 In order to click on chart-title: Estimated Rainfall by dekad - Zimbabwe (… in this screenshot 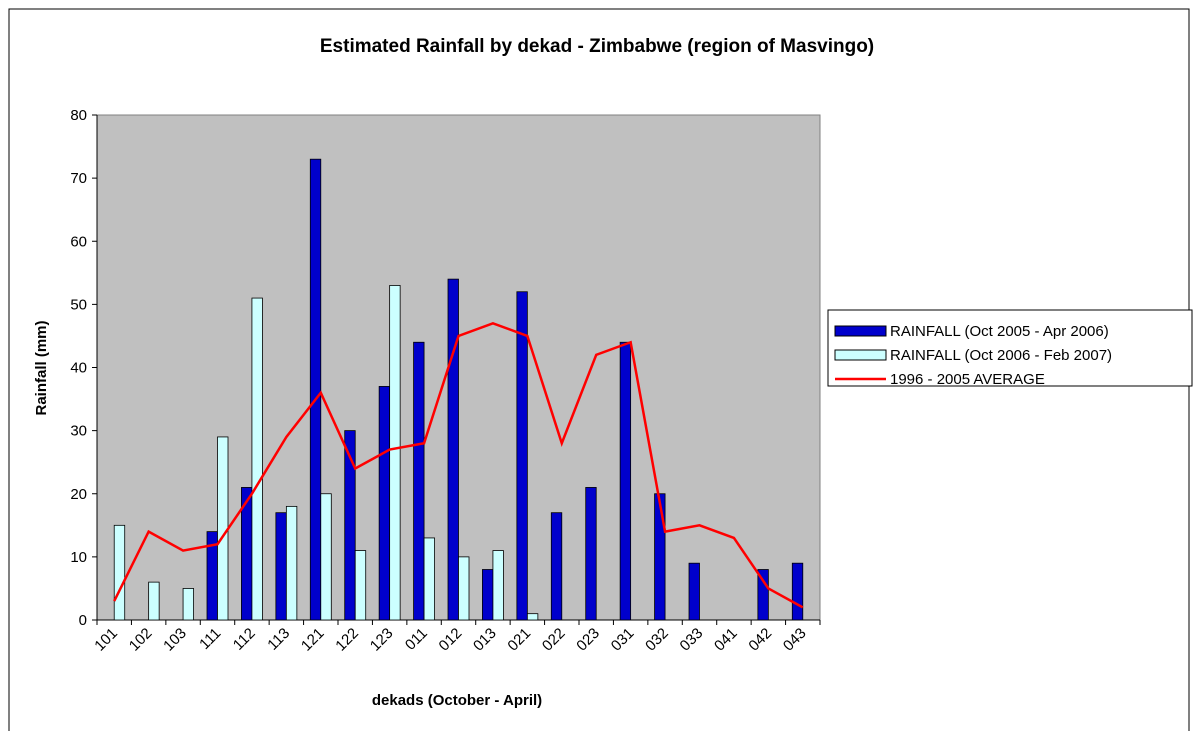, I will do `click(597, 46)`.